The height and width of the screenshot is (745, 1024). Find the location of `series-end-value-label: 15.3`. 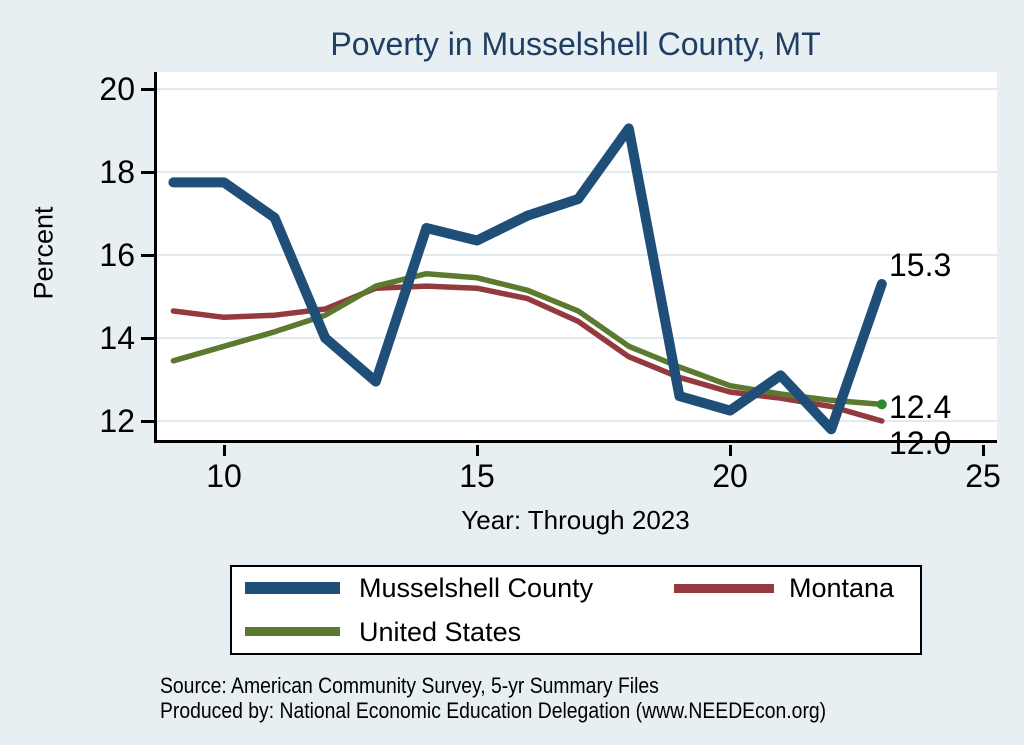

series-end-value-label: 15.3 is located at coordinates (920, 265).